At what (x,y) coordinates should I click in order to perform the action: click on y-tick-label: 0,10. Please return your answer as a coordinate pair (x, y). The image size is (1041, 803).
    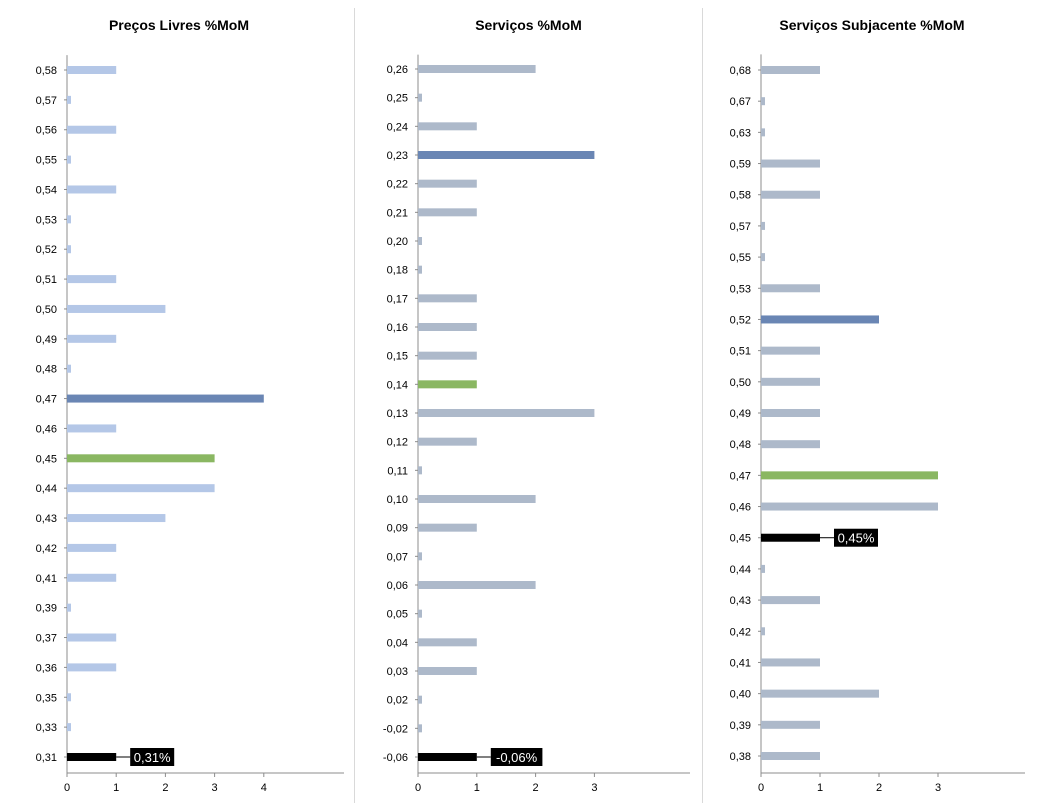
    Looking at the image, I should click on (397, 500).